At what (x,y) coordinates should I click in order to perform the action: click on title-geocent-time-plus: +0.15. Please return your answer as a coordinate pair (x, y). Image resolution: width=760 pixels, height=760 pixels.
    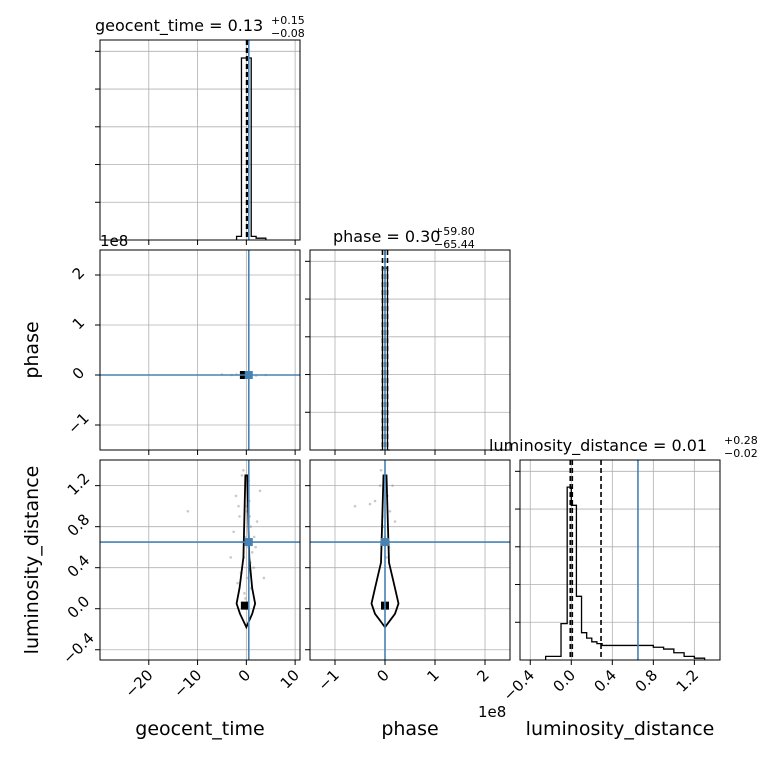
    Looking at the image, I should click on (288, 20).